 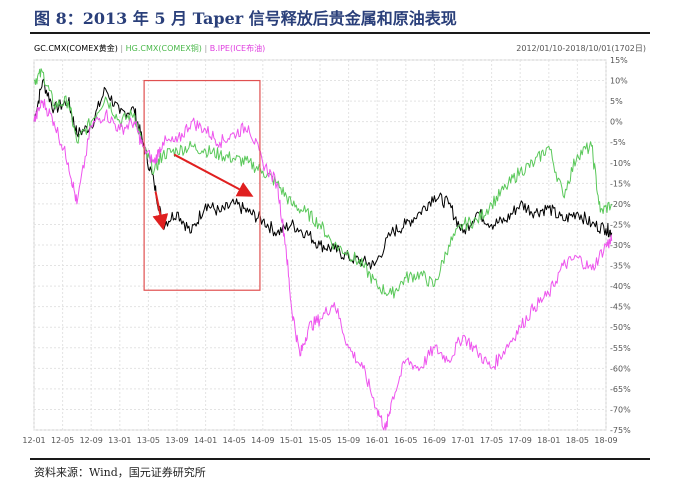 What do you see at coordinates (434, 440) in the screenshot?
I see `x-tick-label: 16-09` at bounding box center [434, 440].